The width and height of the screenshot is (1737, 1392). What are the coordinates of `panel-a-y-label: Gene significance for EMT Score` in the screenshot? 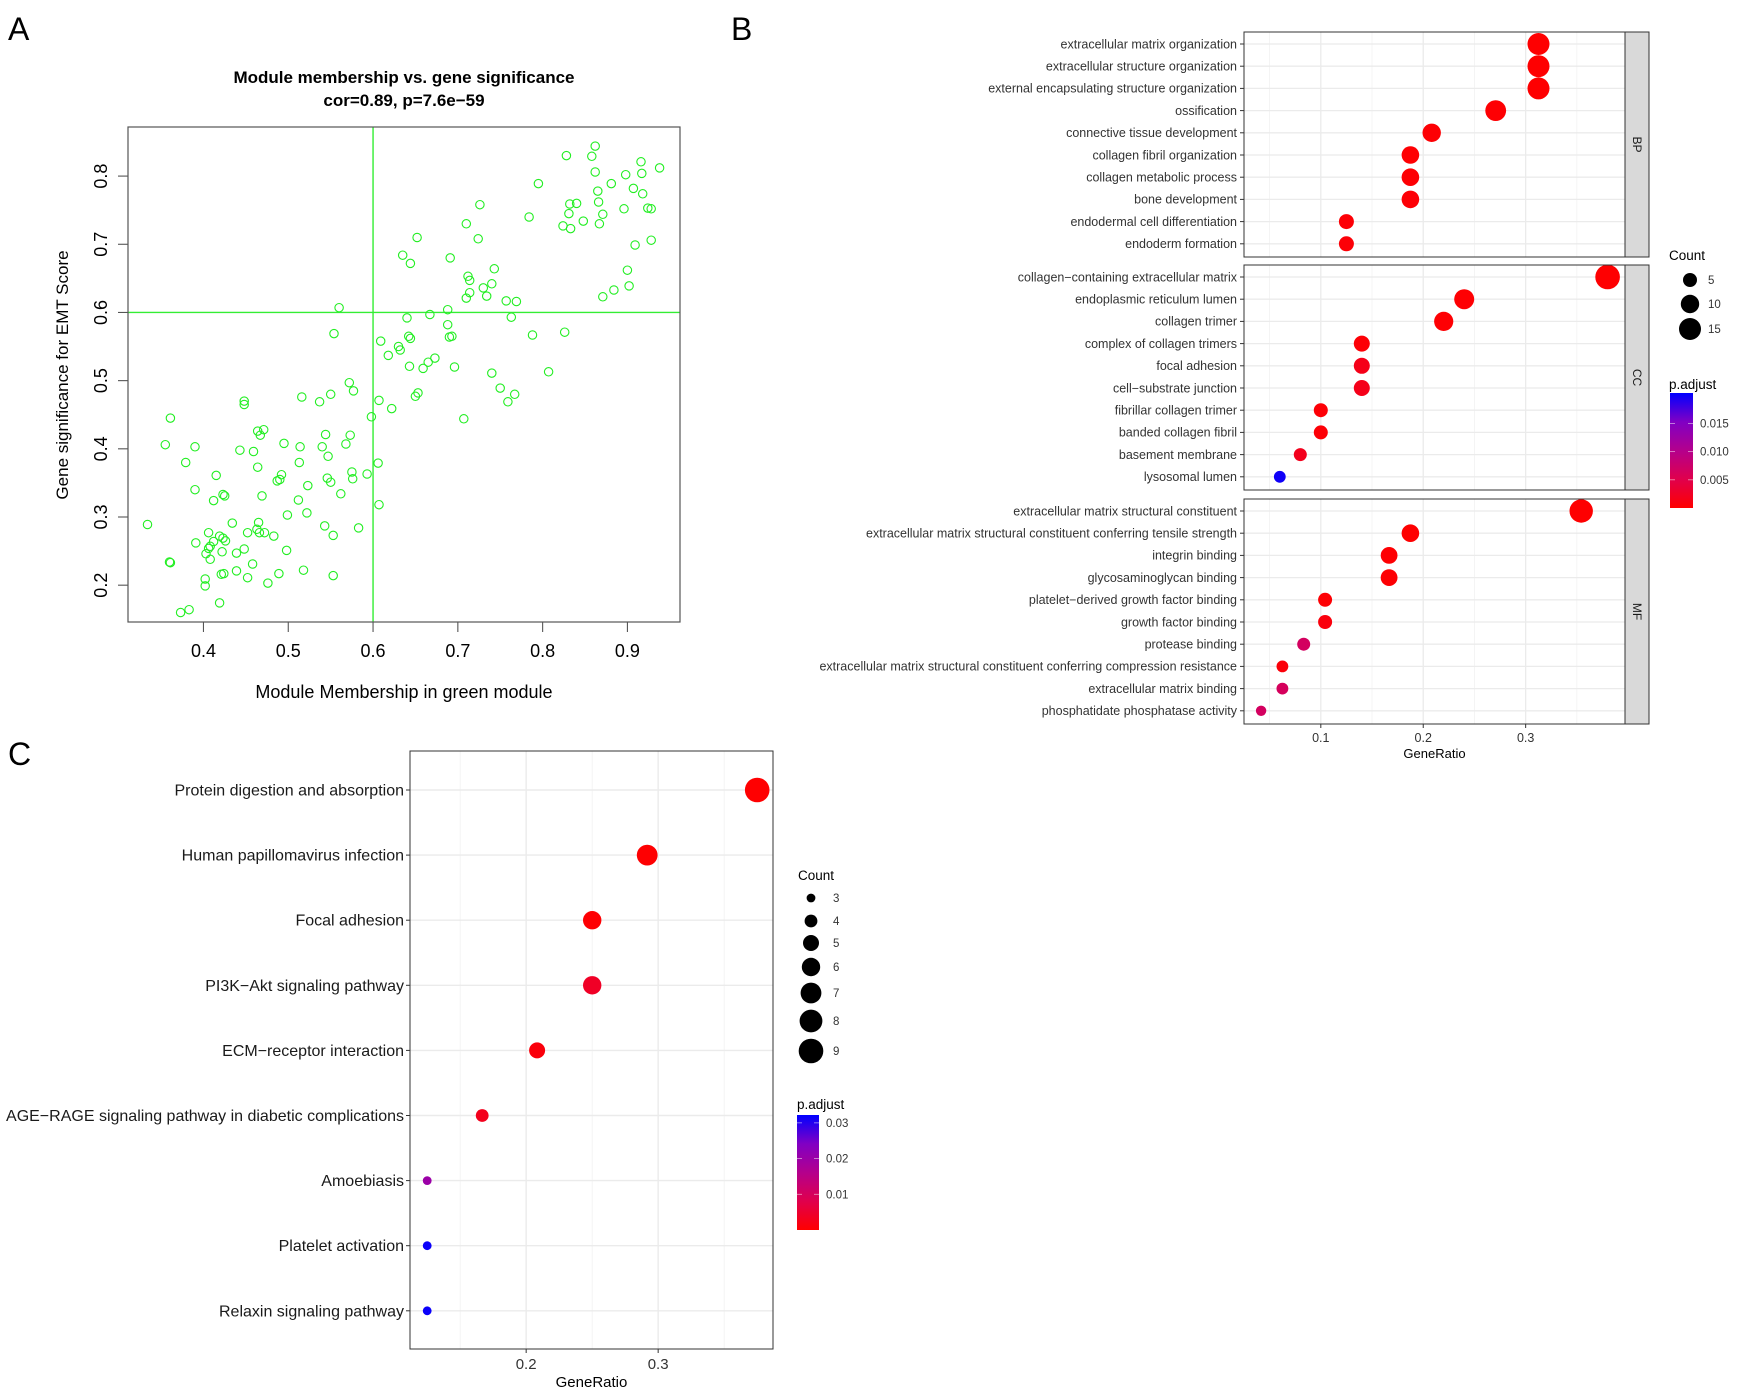 It's located at (62, 374).